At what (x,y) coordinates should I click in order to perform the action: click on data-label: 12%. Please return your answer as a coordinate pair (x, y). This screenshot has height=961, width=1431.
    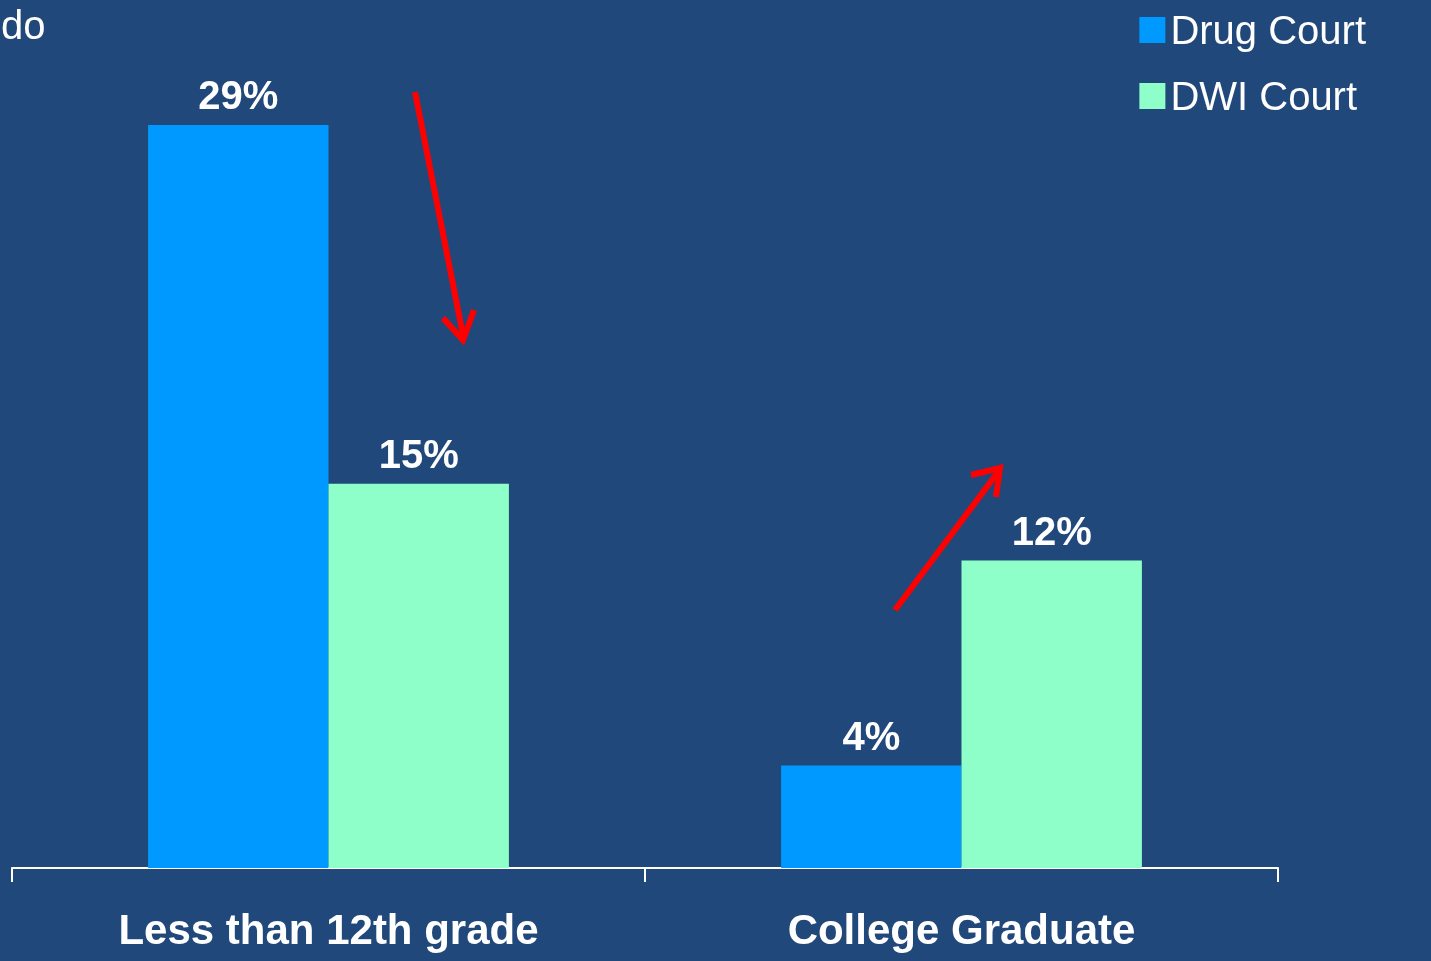
    Looking at the image, I should click on (1051, 530).